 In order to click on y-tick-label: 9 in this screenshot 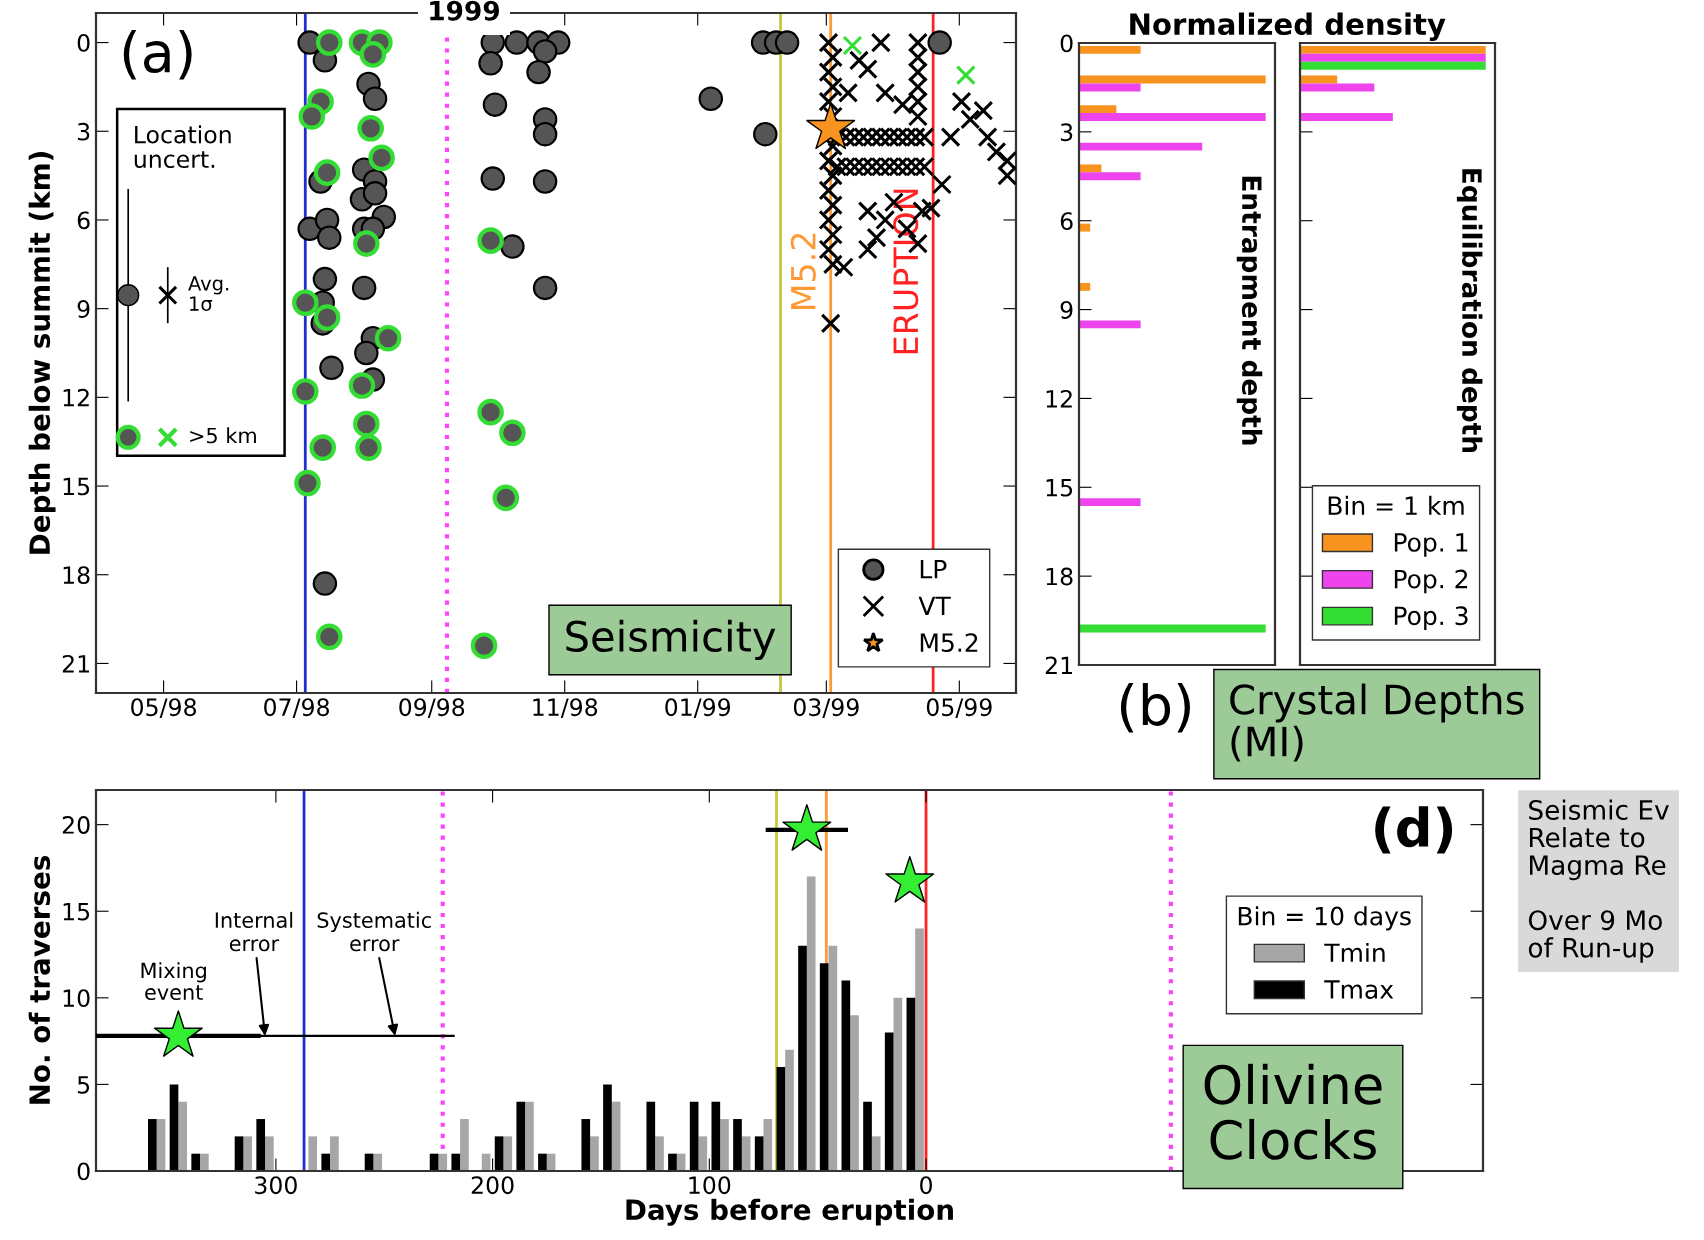, I will do `click(1066, 310)`.